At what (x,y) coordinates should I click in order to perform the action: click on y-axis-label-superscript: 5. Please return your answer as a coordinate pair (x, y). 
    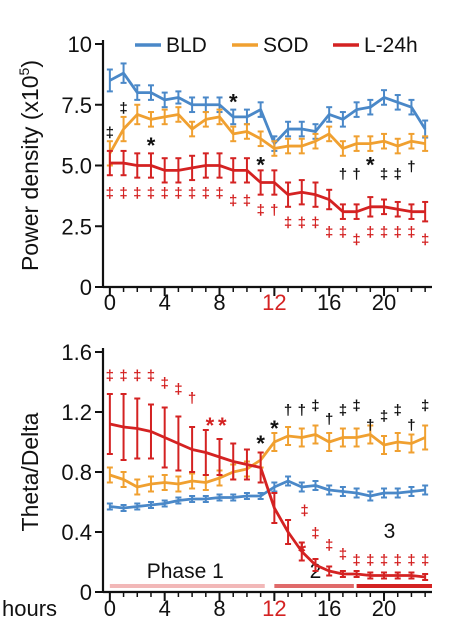
    Looking at the image, I should click on (24, 71).